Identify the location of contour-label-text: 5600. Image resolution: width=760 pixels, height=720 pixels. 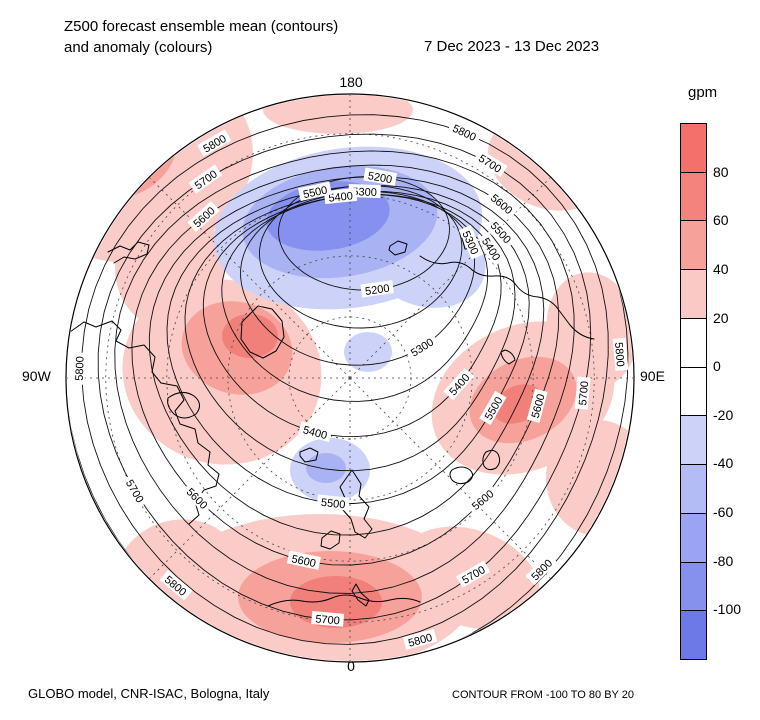
(303, 561).